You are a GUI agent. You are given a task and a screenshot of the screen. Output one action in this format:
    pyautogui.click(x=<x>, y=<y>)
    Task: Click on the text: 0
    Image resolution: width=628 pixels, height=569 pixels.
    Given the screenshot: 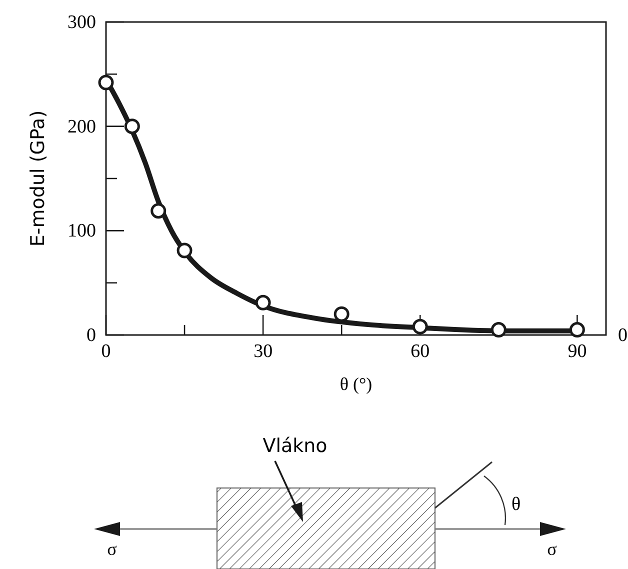 What is the action you would take?
    pyautogui.click(x=623, y=335)
    